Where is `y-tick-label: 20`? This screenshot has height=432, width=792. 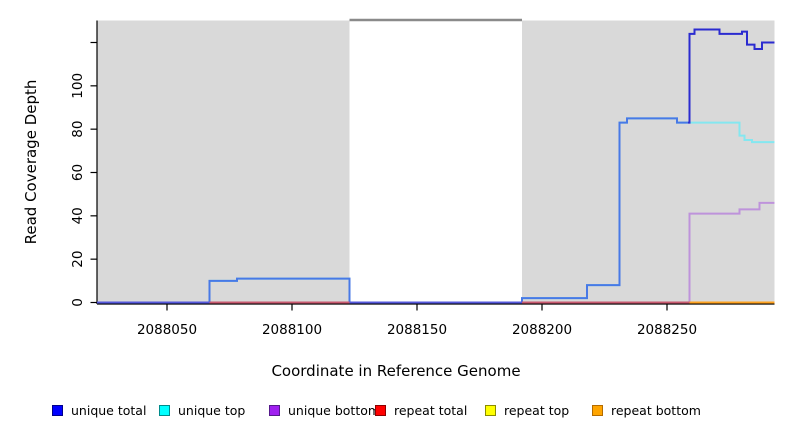 y-tick-label: 20 is located at coordinates (78, 259).